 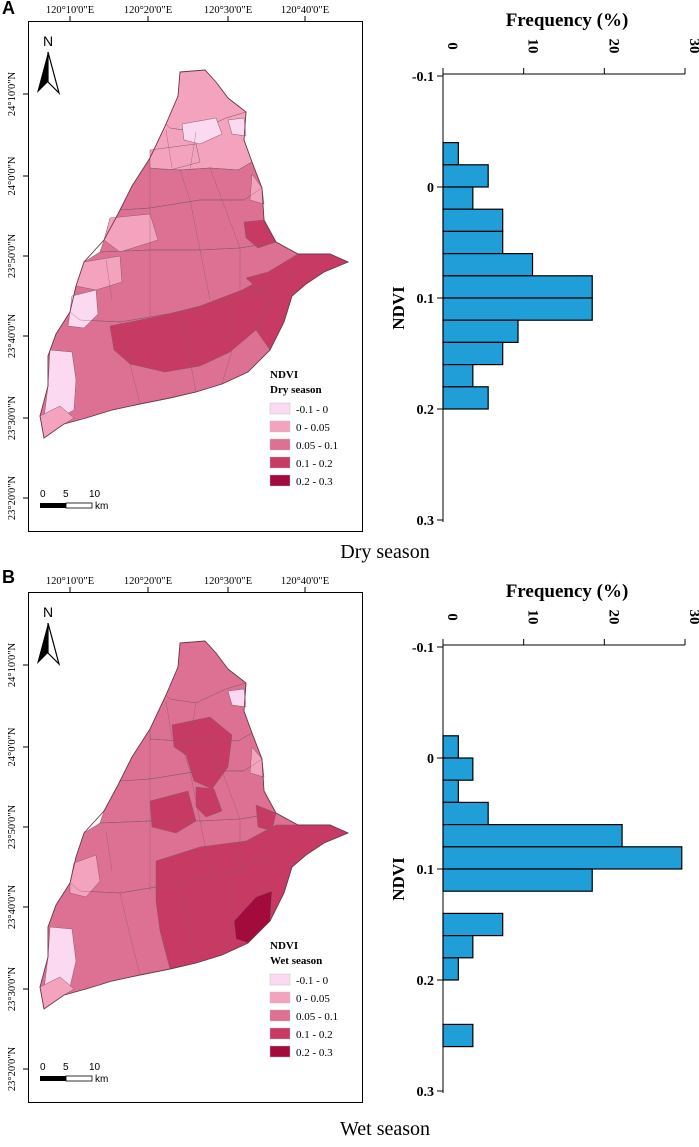 What do you see at coordinates (8, 577) in the screenshot?
I see `panel-letter-b: B` at bounding box center [8, 577].